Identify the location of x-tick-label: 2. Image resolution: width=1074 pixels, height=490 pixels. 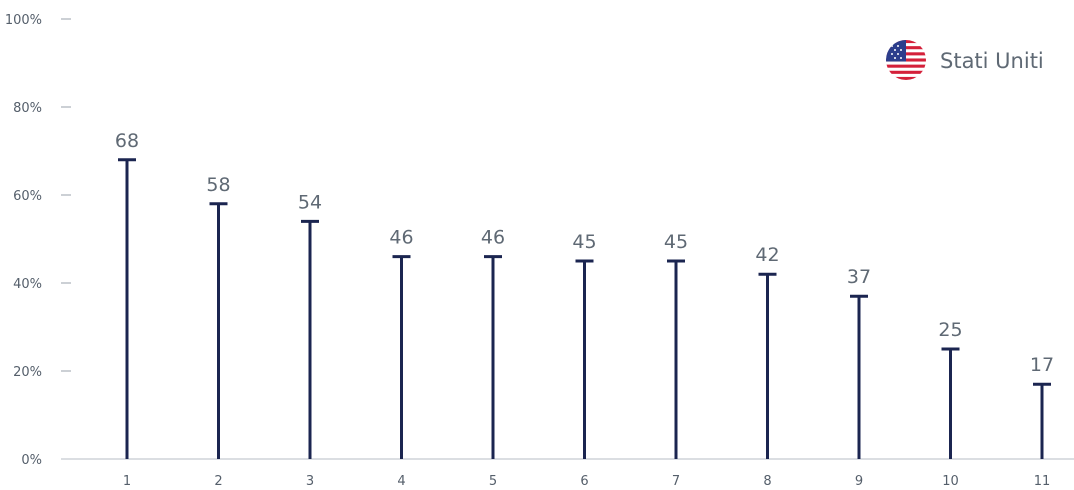
(218, 481).